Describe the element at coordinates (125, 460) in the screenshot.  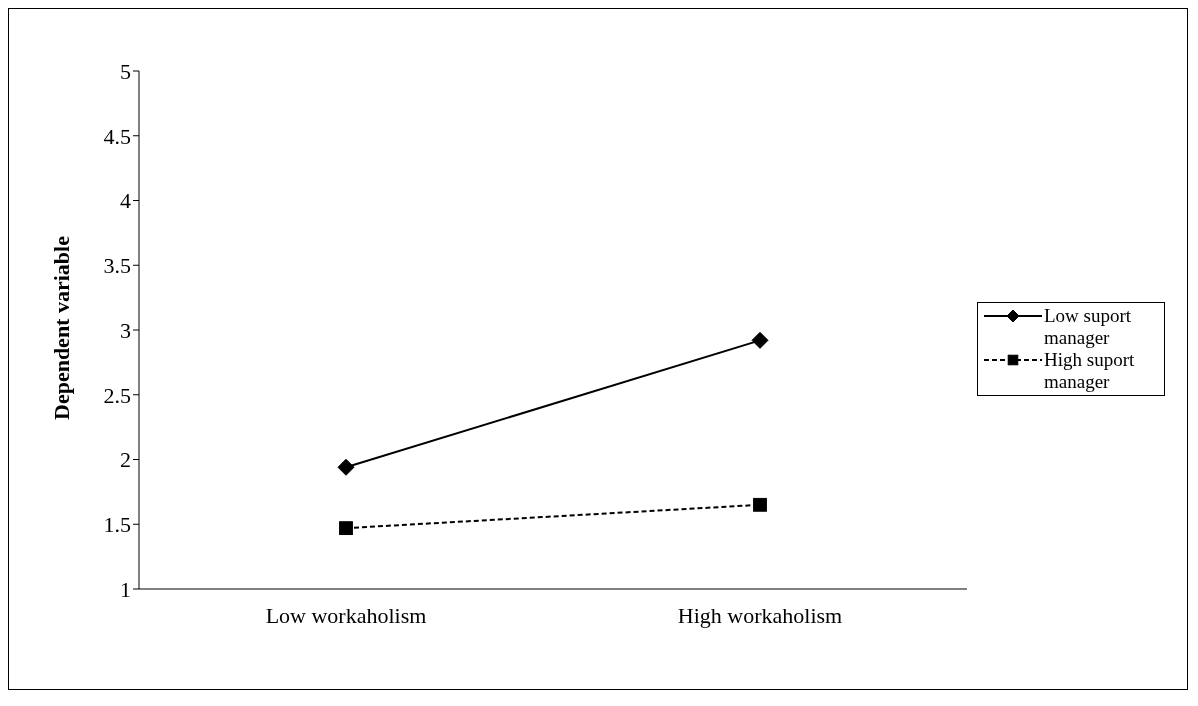
I see `y-tick-label: 2` at that location.